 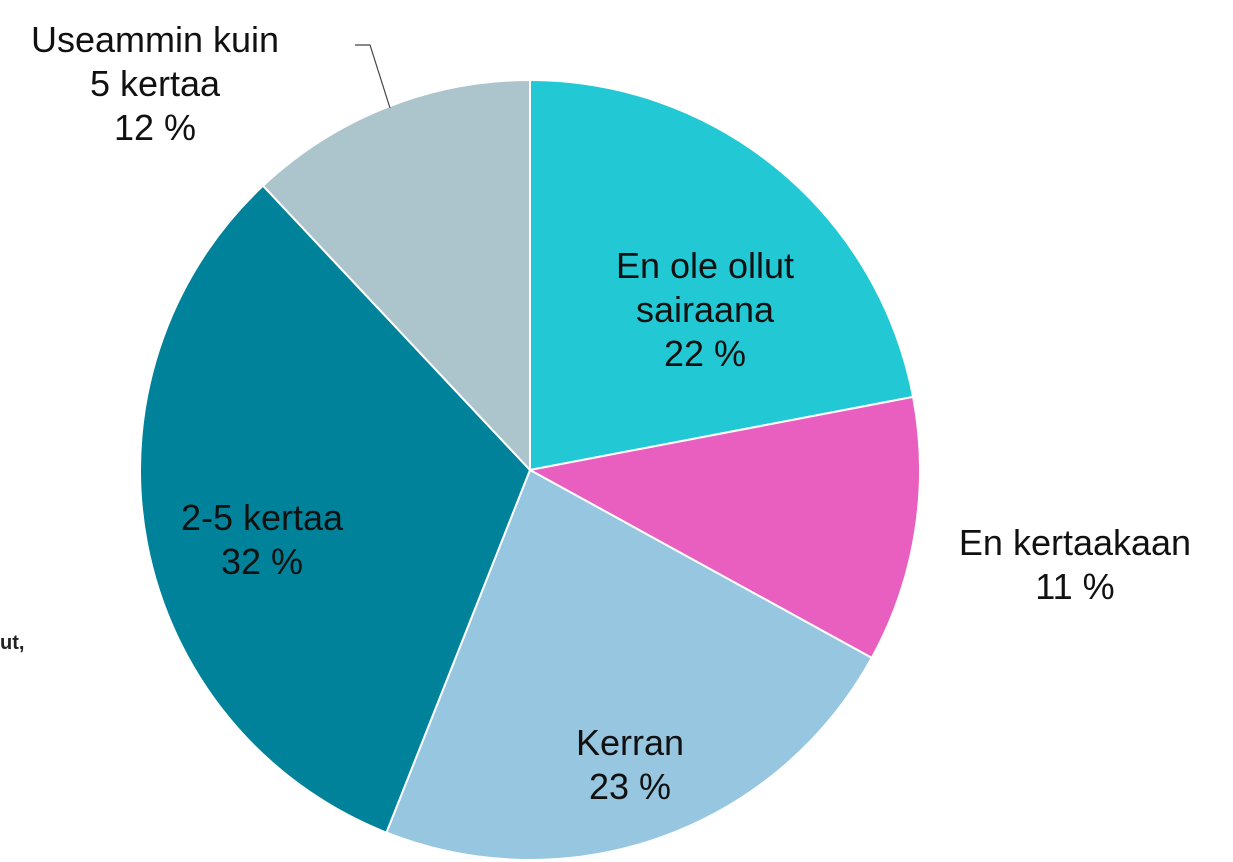 What do you see at coordinates (1071, 565) in the screenshot?
I see `slice-label: En kertaakaan 11 %` at bounding box center [1071, 565].